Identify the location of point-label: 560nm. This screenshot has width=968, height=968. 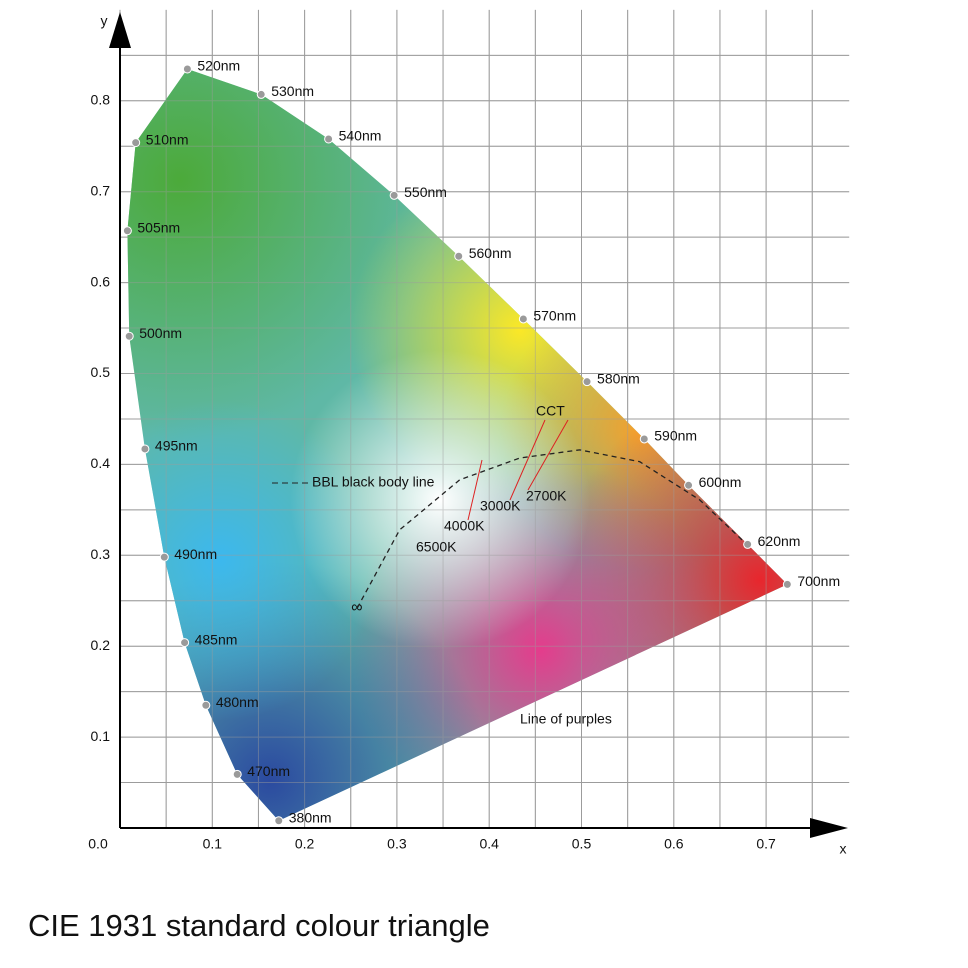
(490, 253).